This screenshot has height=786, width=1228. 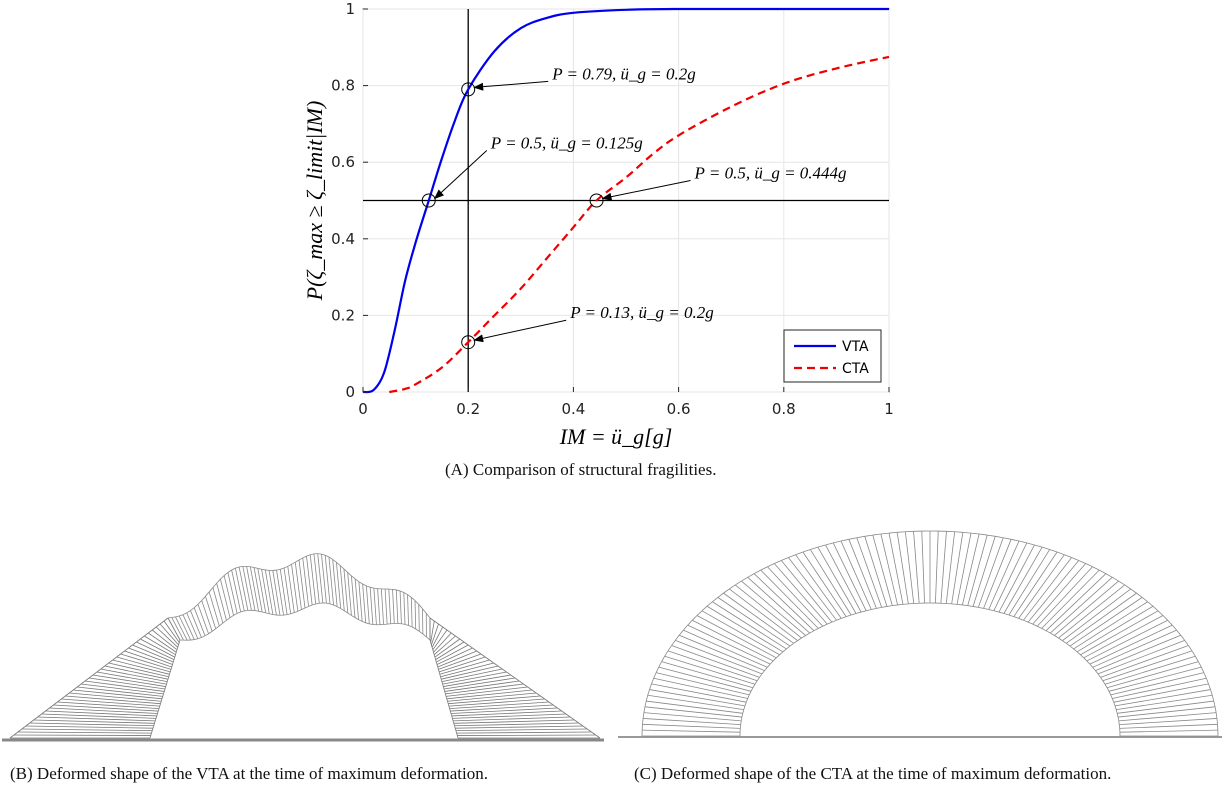 What do you see at coordinates (920, 634) in the screenshot?
I see `cta-deformed-shape` at bounding box center [920, 634].